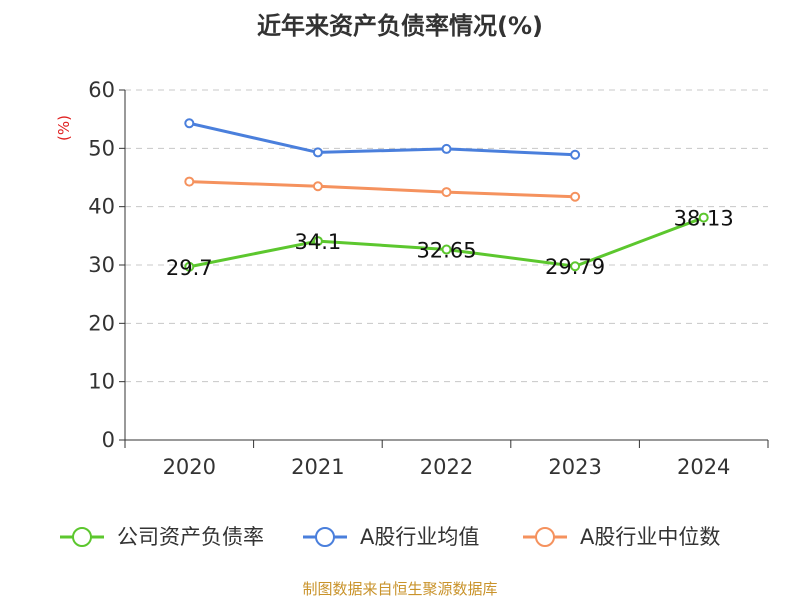 Image resolution: width=800 pixels, height=600 pixels. What do you see at coordinates (101, 382) in the screenshot?
I see `y-tick-label: 10` at bounding box center [101, 382].